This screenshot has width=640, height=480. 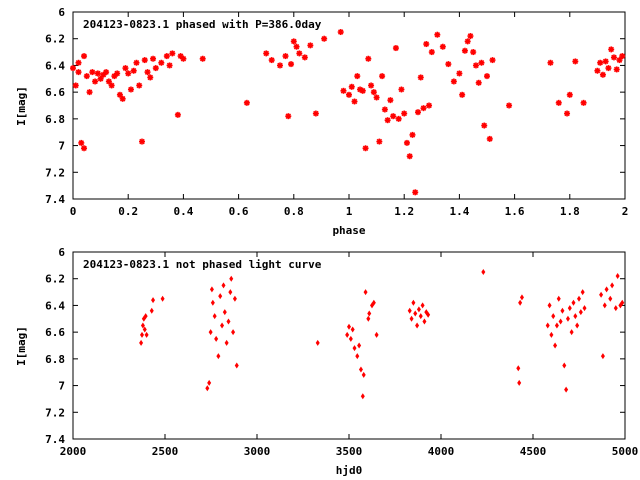 I want to click on x-tick-label: 2000, so click(x=73, y=451).